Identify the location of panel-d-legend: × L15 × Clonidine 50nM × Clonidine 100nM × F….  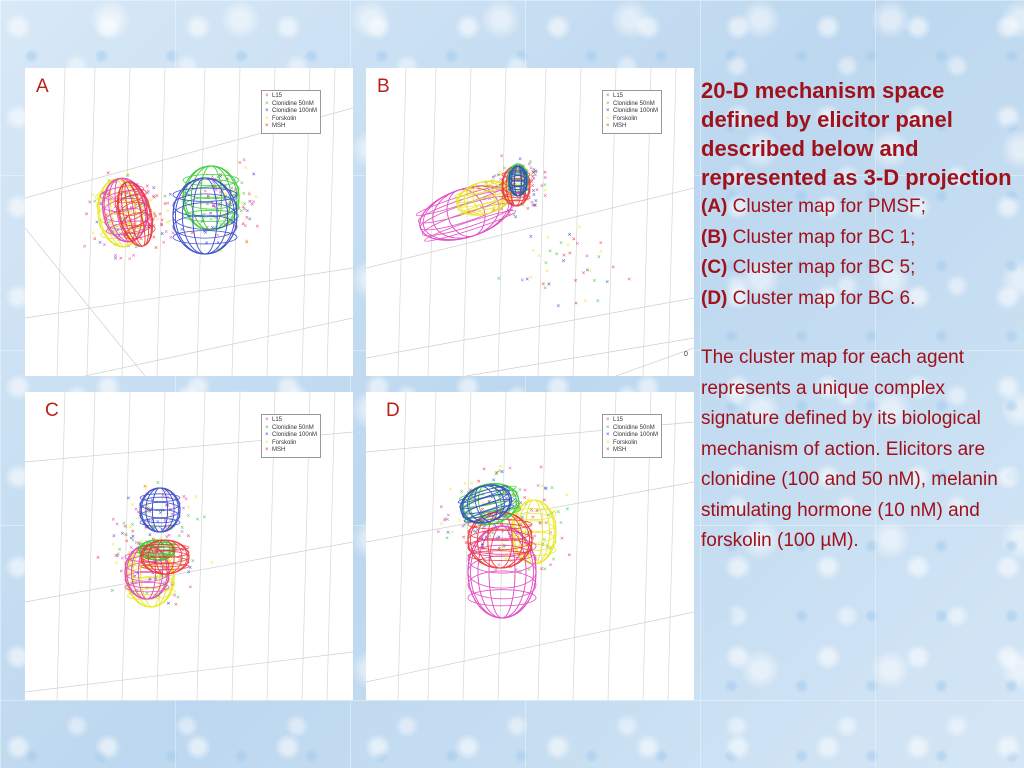
(632, 436).